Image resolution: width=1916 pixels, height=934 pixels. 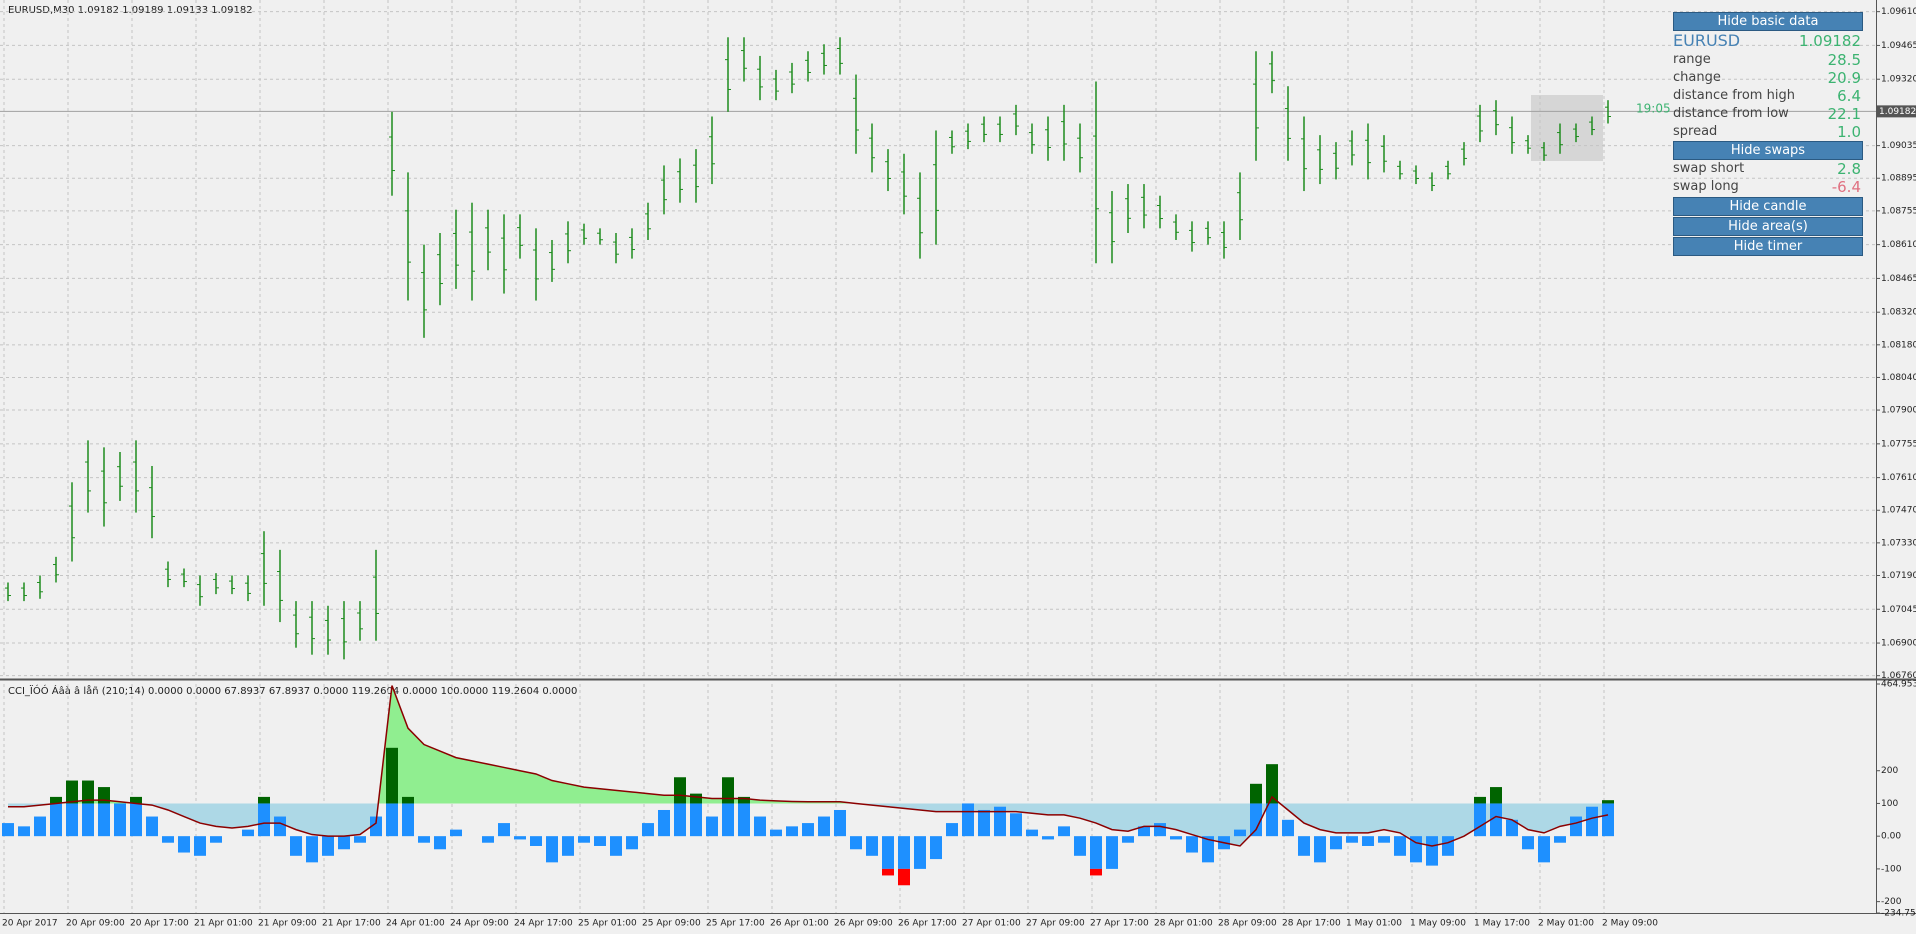 I want to click on info-row-label: range, so click(x=1692, y=59).